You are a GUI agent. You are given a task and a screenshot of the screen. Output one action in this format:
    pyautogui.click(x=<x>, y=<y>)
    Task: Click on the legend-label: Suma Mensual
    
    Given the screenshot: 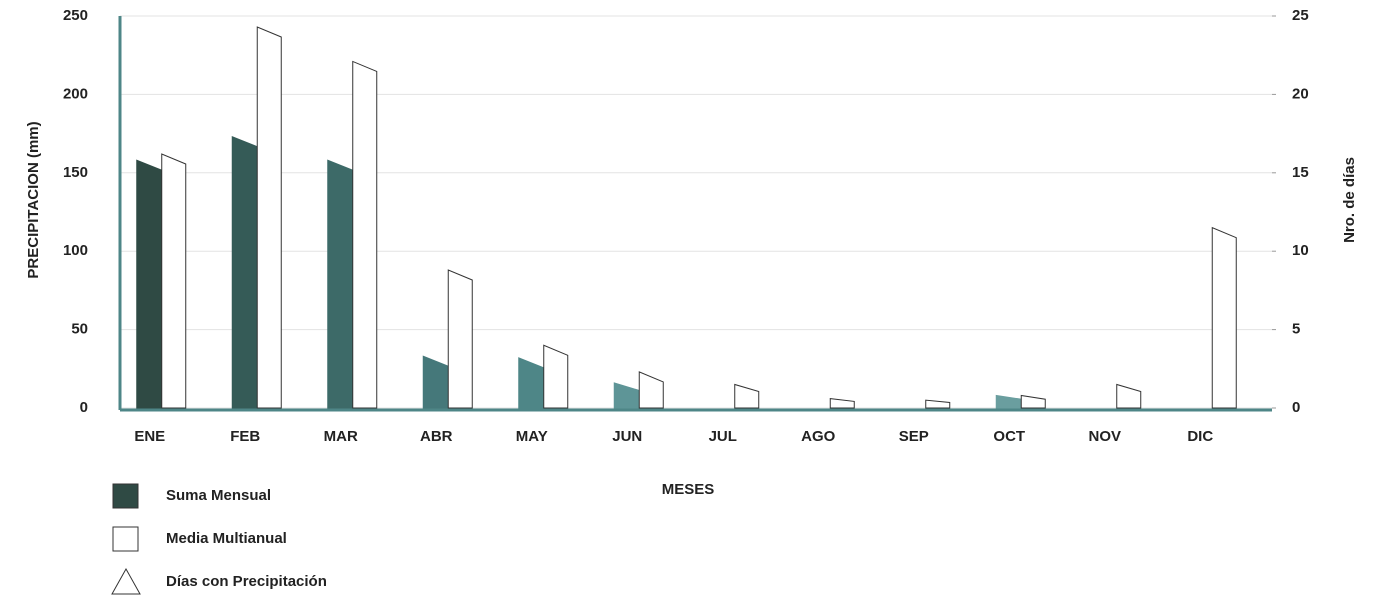 What is the action you would take?
    pyautogui.click(x=218, y=495)
    